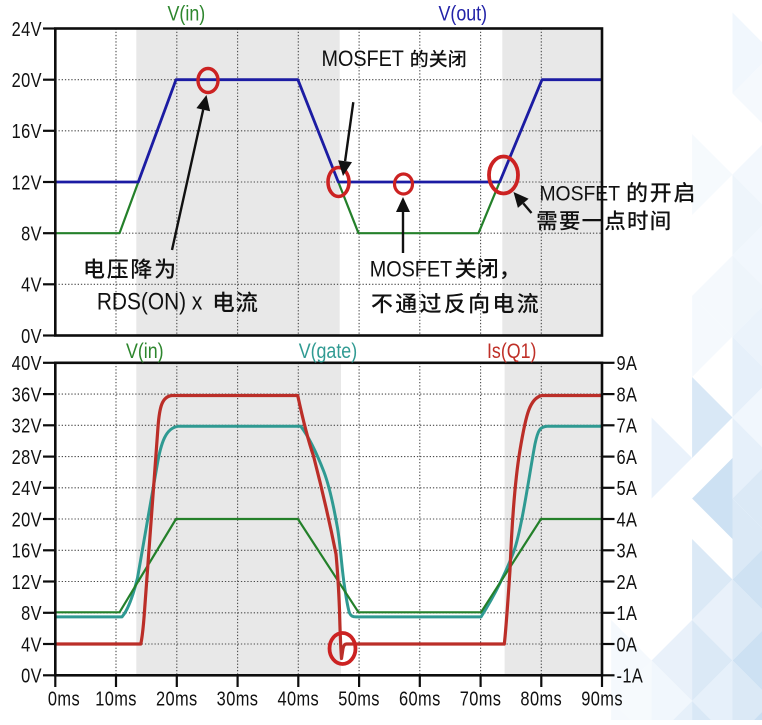  Describe the element at coordinates (512, 352) in the screenshot. I see `svg-text: Is(Q1)` at that location.